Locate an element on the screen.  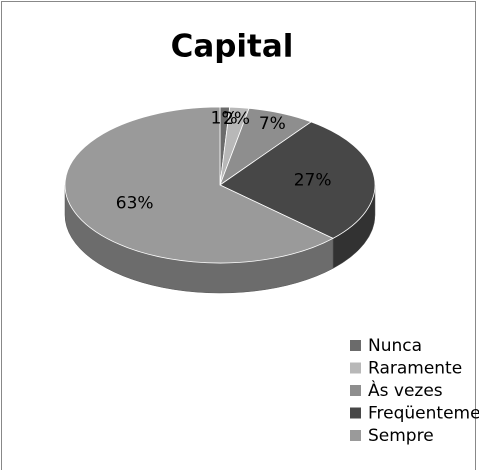
data-label: 27% is located at coordinates (313, 181).